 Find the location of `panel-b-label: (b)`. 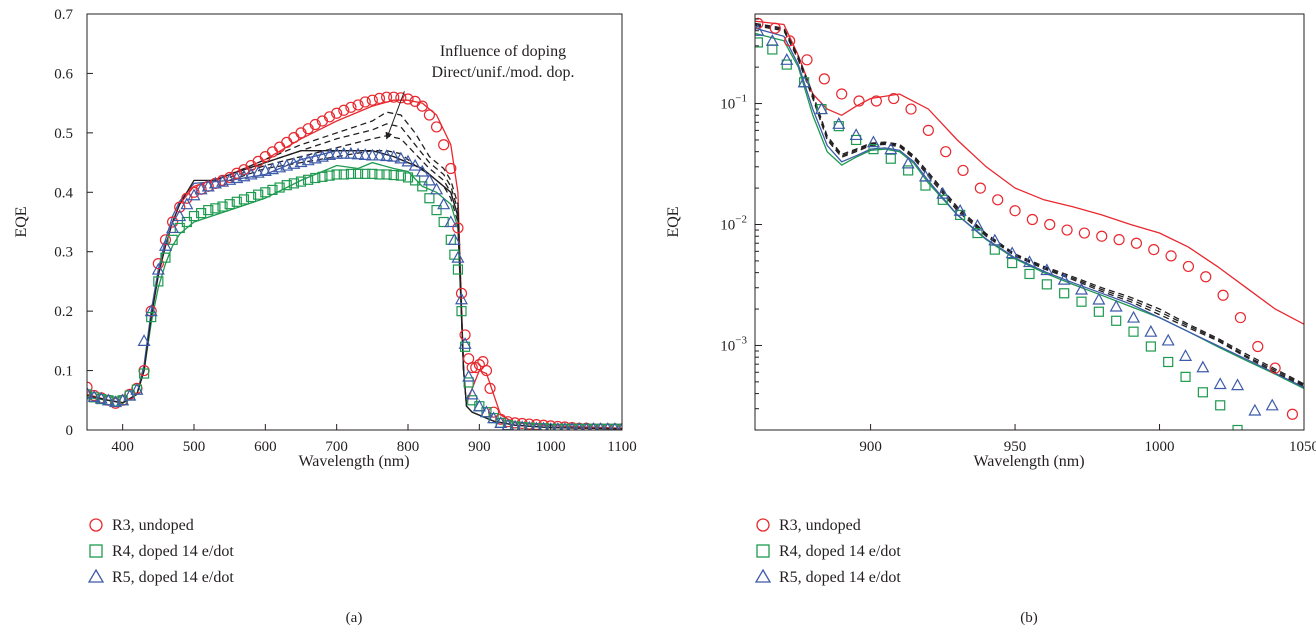

panel-b-label: (b) is located at coordinates (1029, 618).